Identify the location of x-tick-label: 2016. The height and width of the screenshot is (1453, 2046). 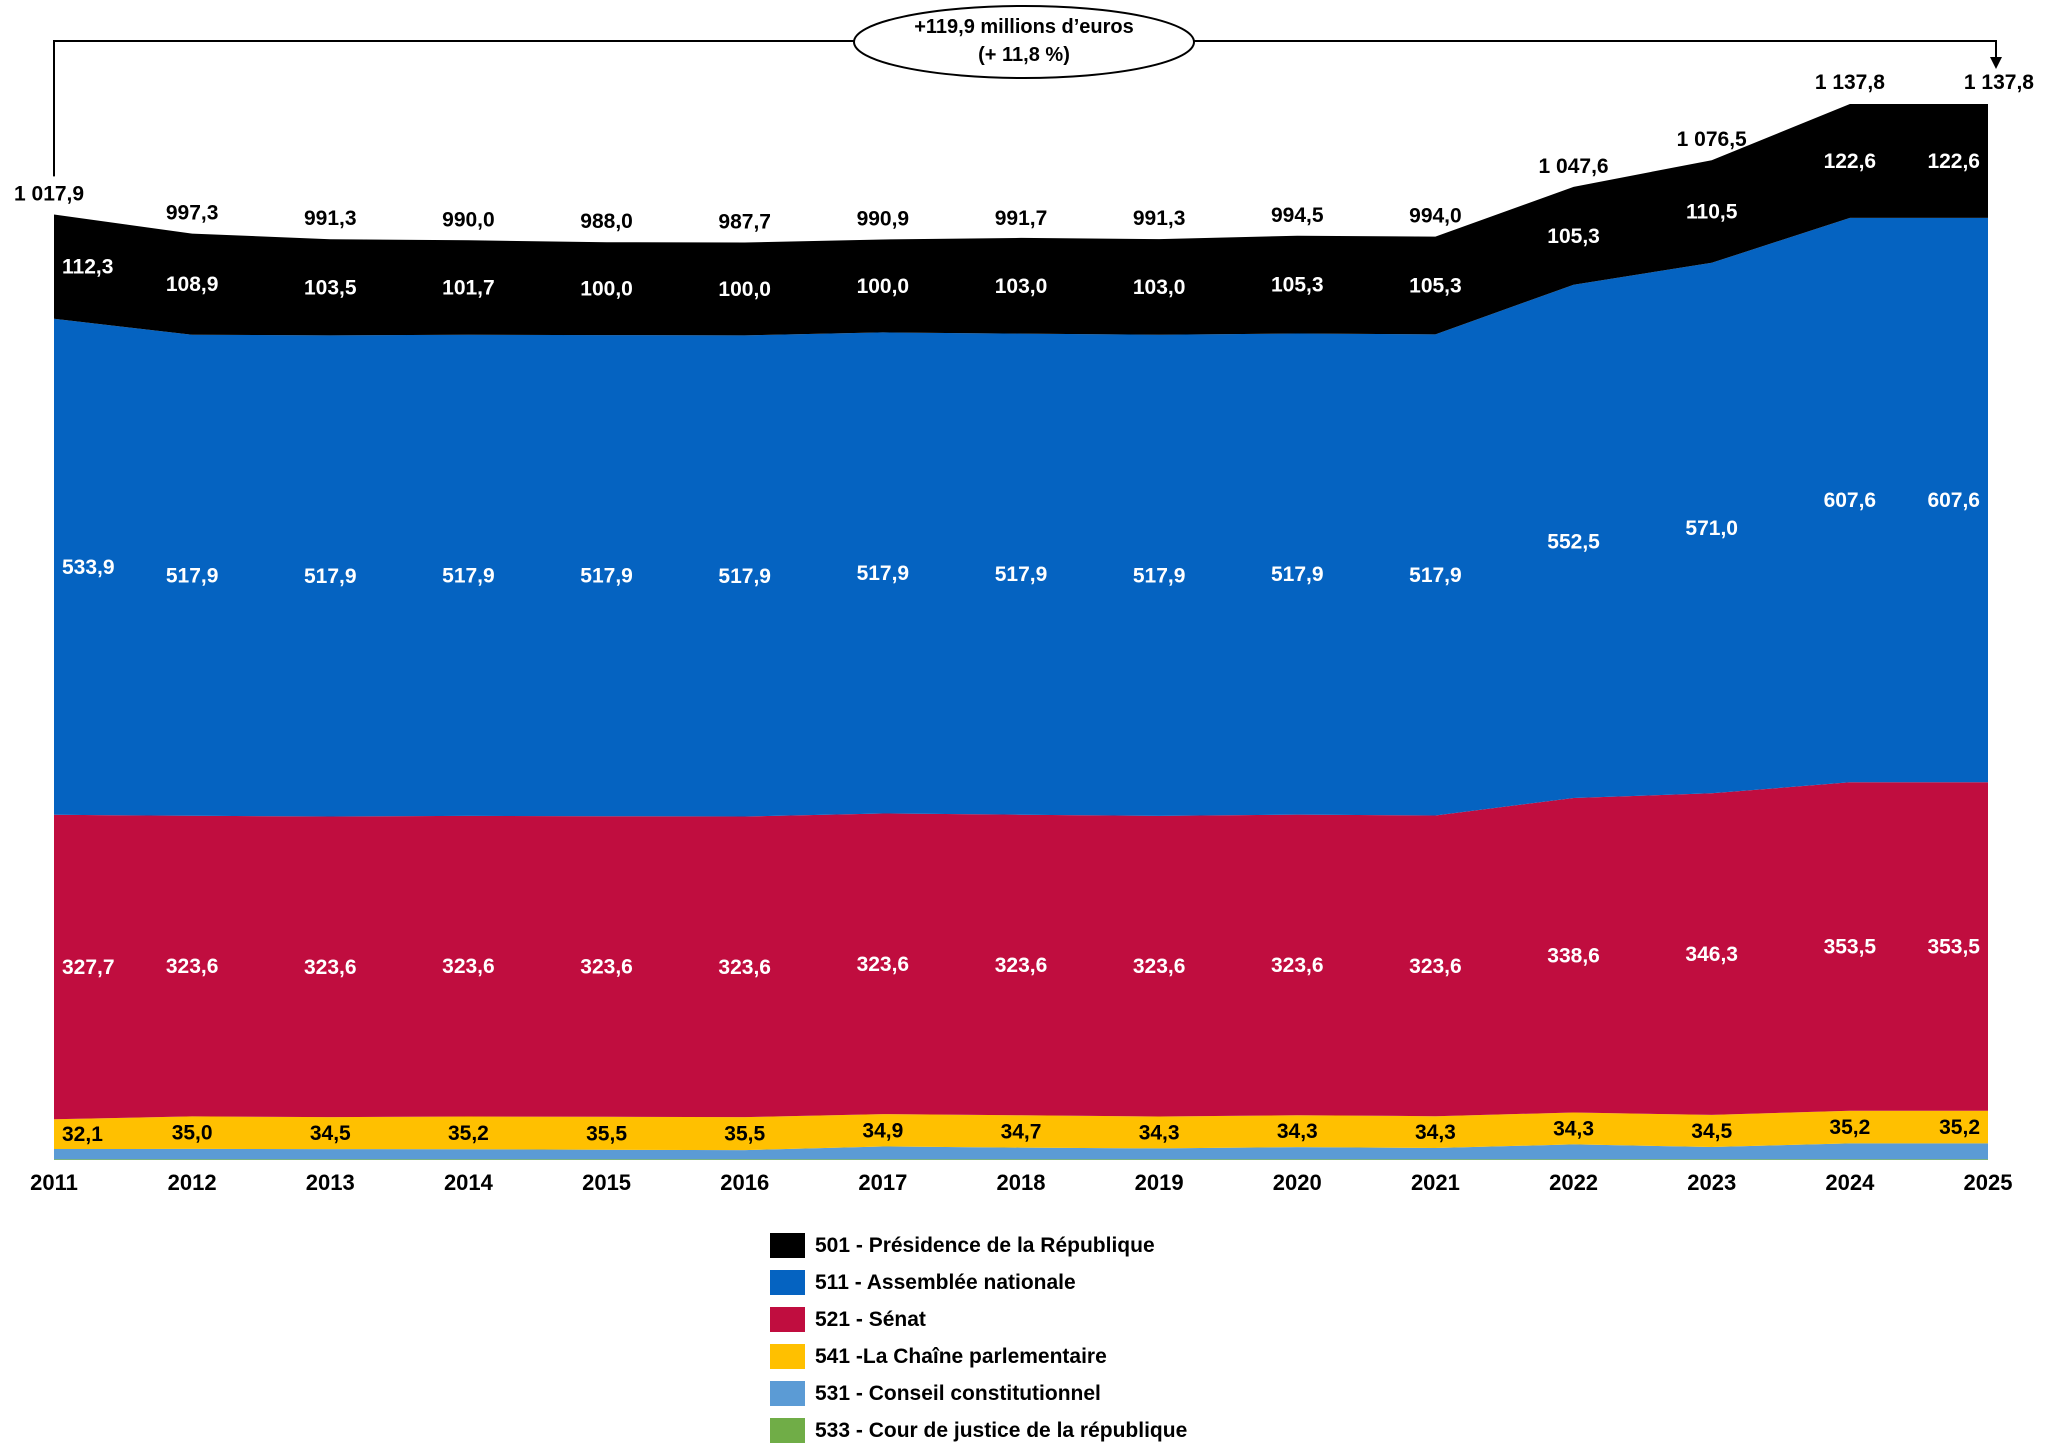
(744, 1182).